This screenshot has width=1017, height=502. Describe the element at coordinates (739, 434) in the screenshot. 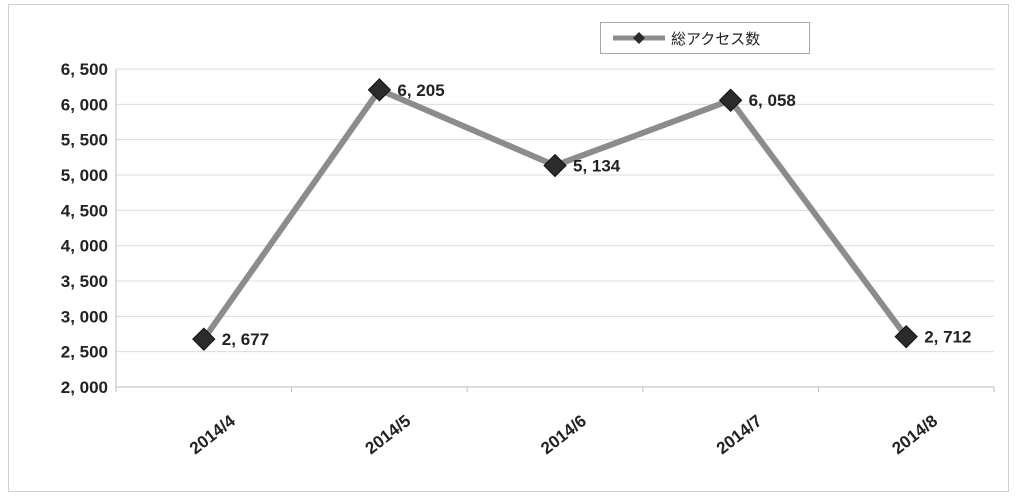

I see `x-tick-label: 2014/7` at that location.